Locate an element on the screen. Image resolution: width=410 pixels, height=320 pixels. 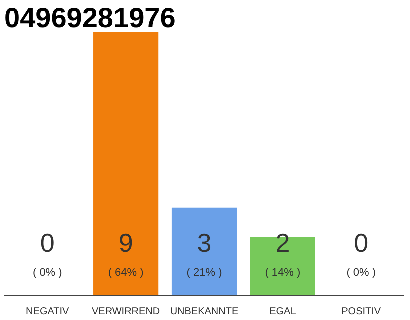
x-tick-label: POSITIV is located at coordinates (362, 312).